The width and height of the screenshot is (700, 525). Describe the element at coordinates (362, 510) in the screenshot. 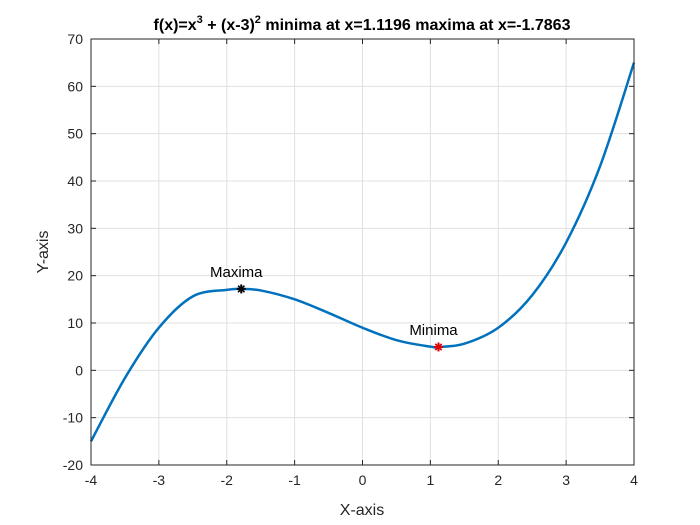

I see `x-axis-label: X-axis` at that location.